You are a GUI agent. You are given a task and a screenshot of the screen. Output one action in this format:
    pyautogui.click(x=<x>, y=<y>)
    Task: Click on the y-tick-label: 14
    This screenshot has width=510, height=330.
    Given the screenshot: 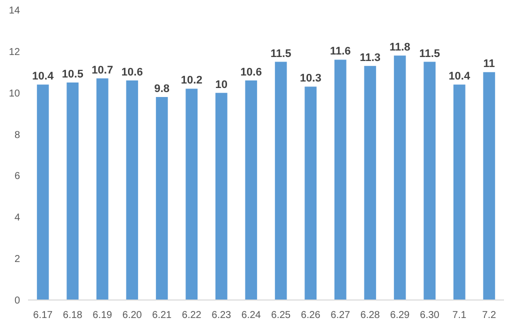 What is the action you would take?
    pyautogui.click(x=14, y=11)
    